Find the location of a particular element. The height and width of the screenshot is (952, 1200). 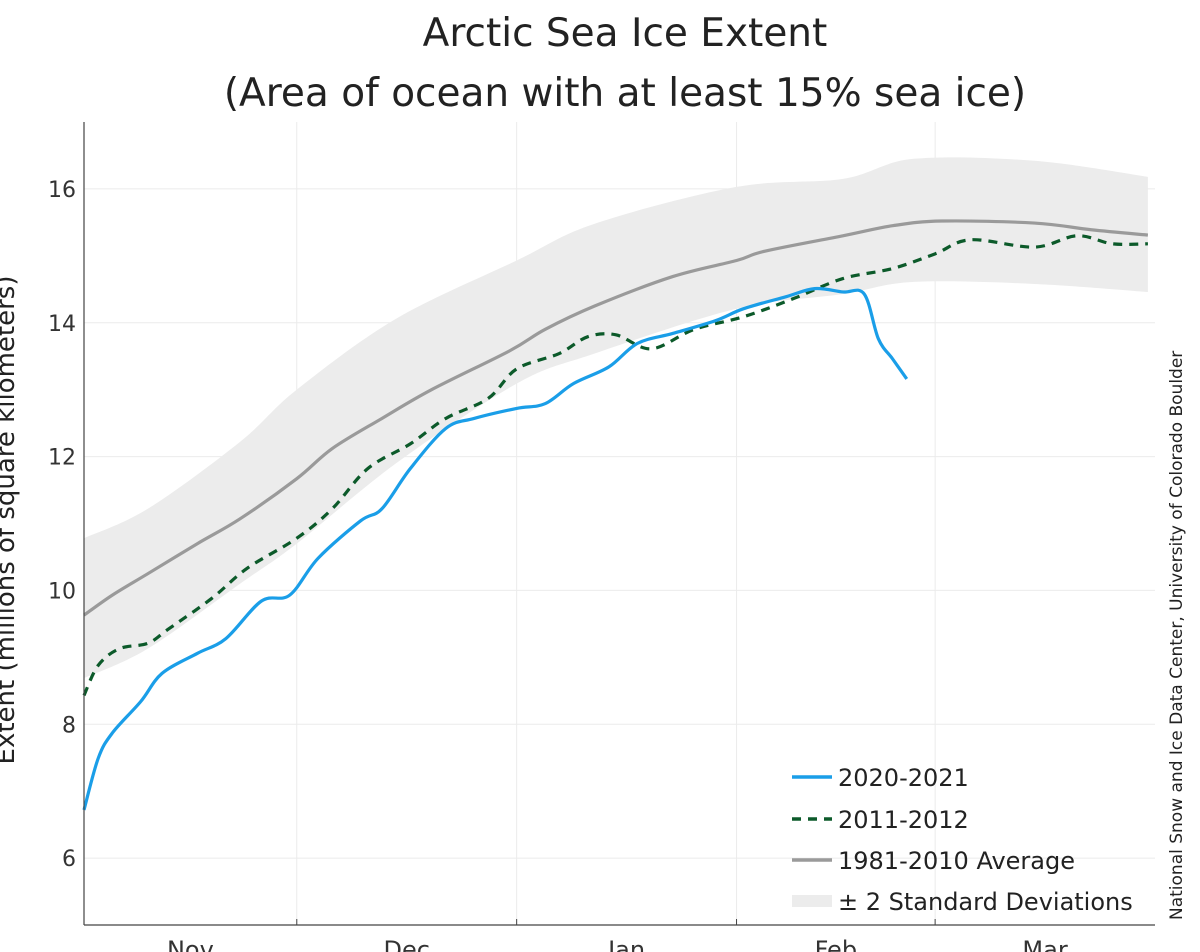

legend-swatch-std-band is located at coordinates (812, 901).